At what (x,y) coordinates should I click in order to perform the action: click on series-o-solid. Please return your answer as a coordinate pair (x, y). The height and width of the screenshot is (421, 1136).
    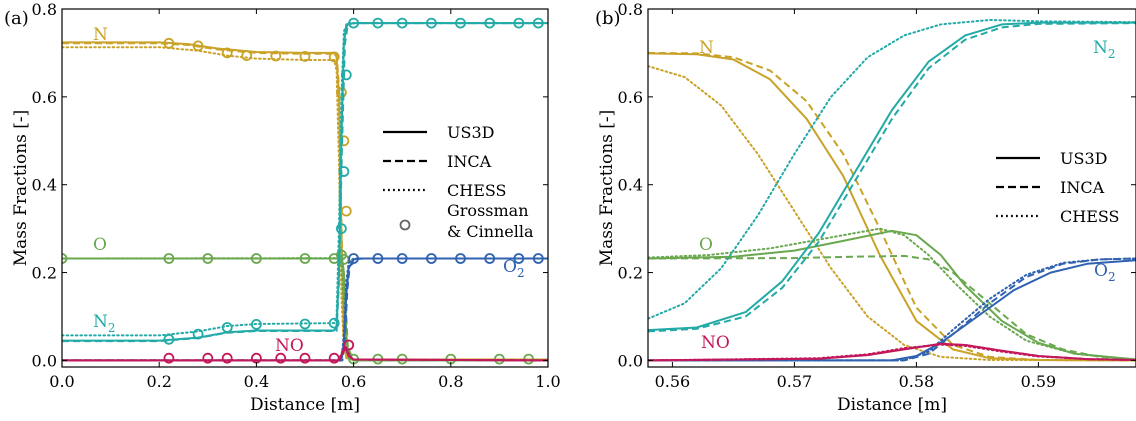
    Looking at the image, I should click on (892, 295).